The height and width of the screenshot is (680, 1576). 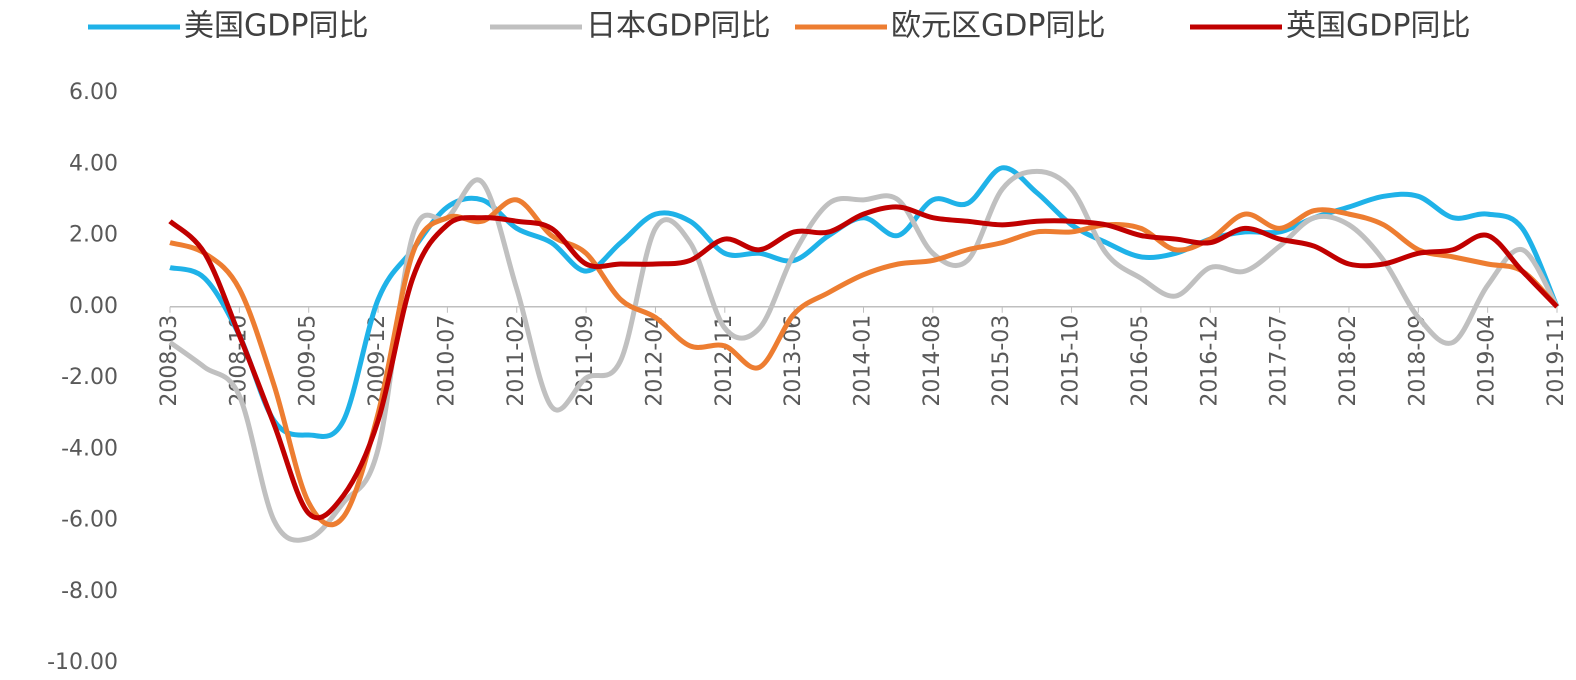 What do you see at coordinates (93, 163) in the screenshot?
I see `y-tick-label: 4.00` at bounding box center [93, 163].